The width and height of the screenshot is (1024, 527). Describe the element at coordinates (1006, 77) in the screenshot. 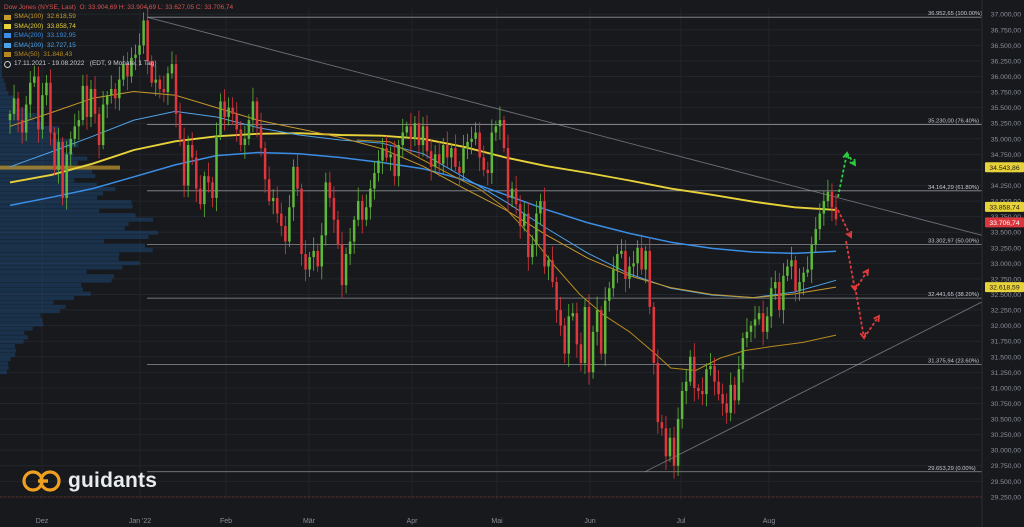

I see `y-tick-label: 36.000,00` at that location.